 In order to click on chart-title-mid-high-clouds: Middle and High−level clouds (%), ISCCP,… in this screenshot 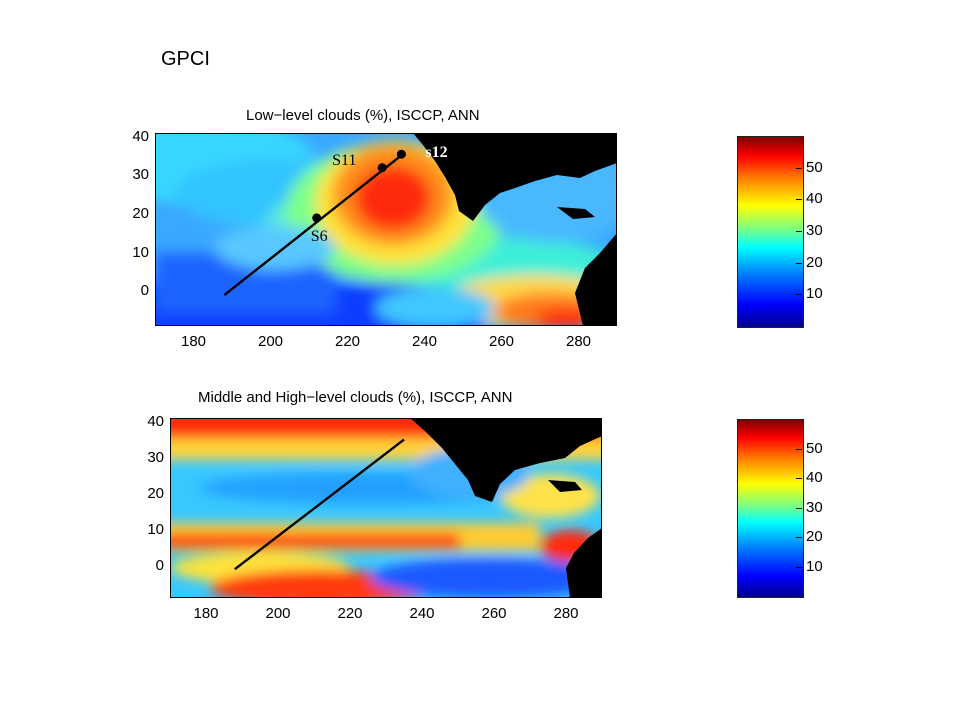, I will do `click(355, 397)`.